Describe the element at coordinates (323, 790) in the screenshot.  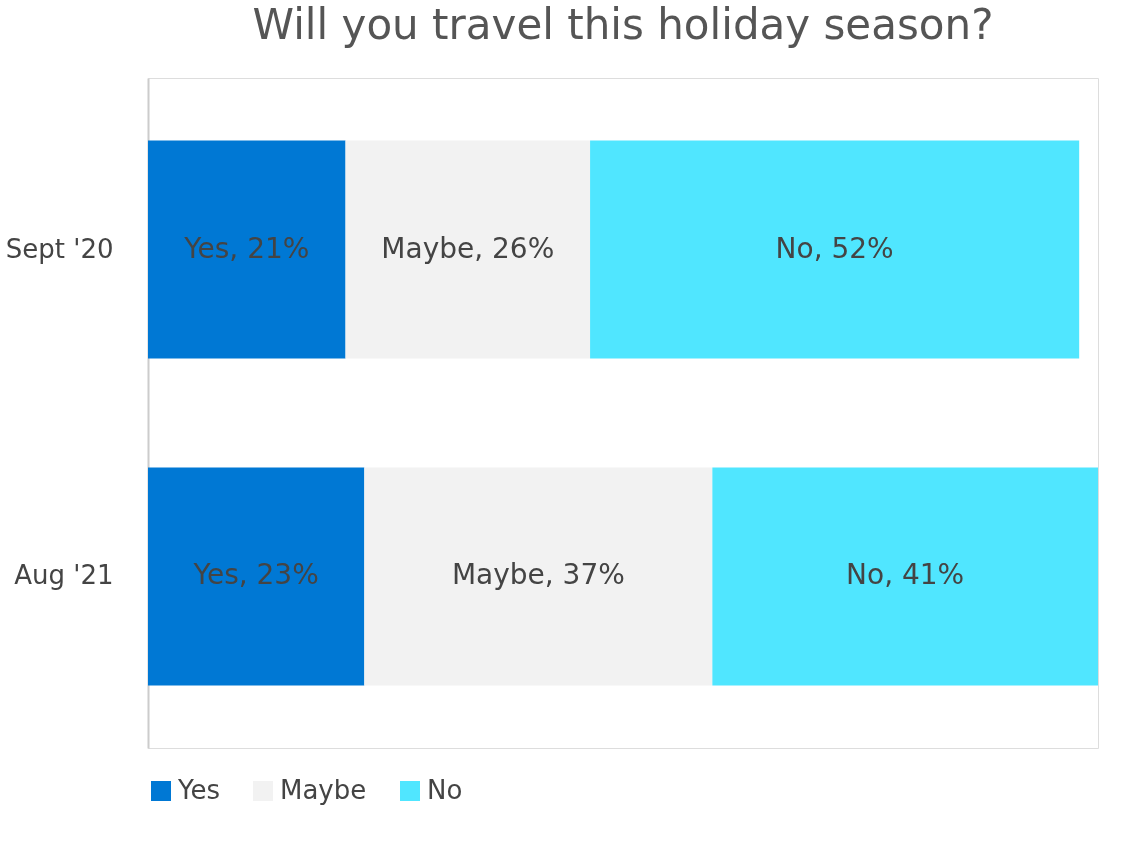
I see `legend-label: Maybe` at that location.